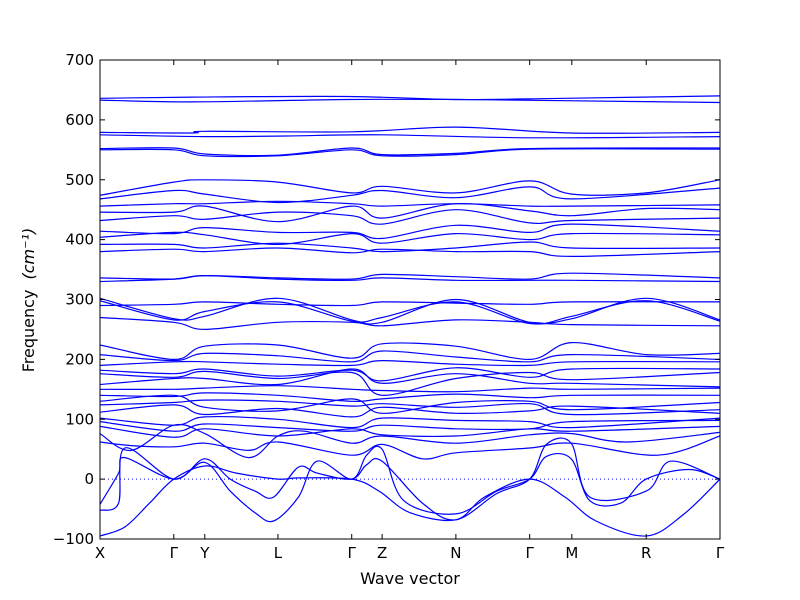 The height and width of the screenshot is (600, 800). I want to click on y-tick-label: 0, so click(89, 479).